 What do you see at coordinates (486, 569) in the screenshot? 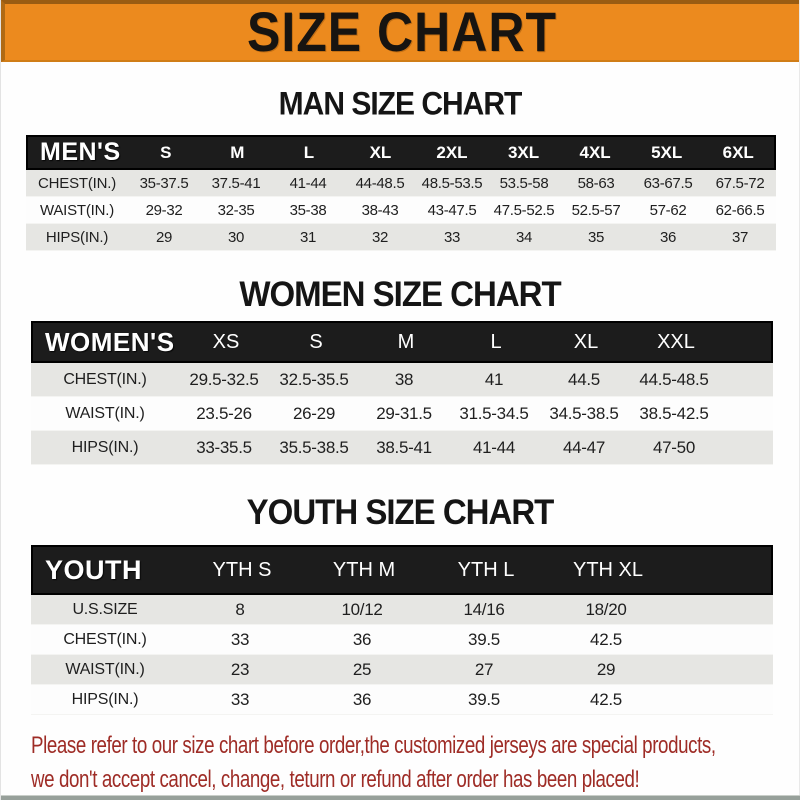
I see `column-header: YTH L` at bounding box center [486, 569].